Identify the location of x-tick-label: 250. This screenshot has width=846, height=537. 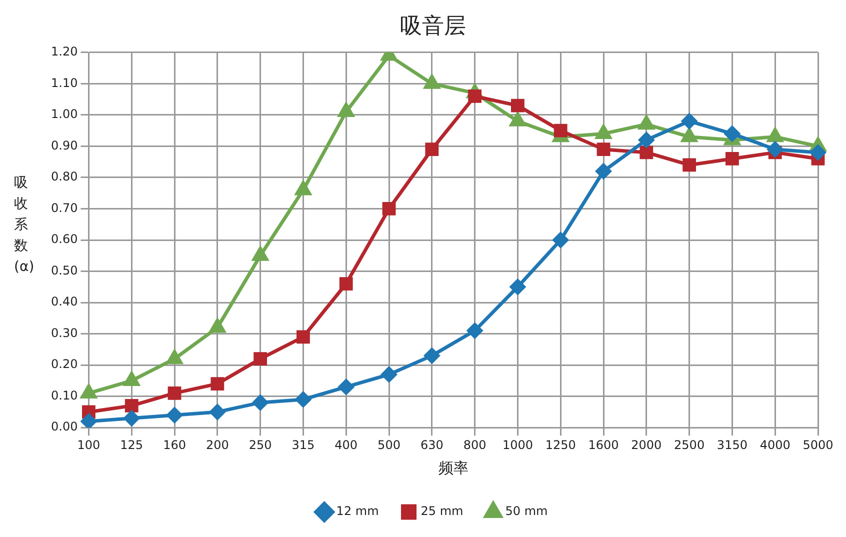
(260, 445).